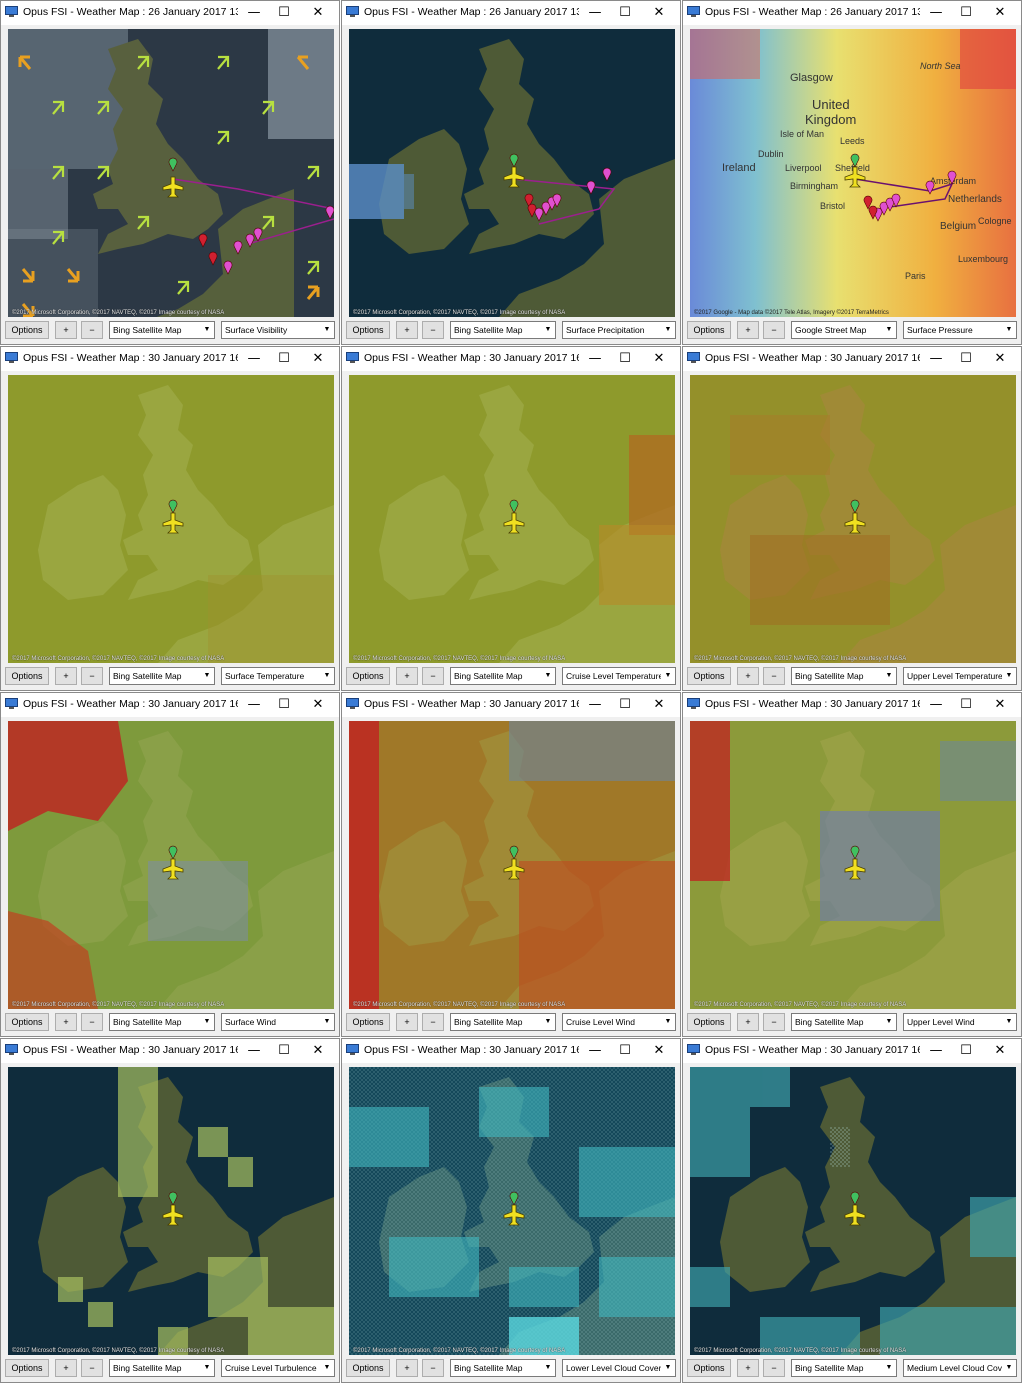 This screenshot has height=1384, width=1023. I want to click on weather-layer-dropdown: Cruise Level Temperature ▼, so click(619, 676).